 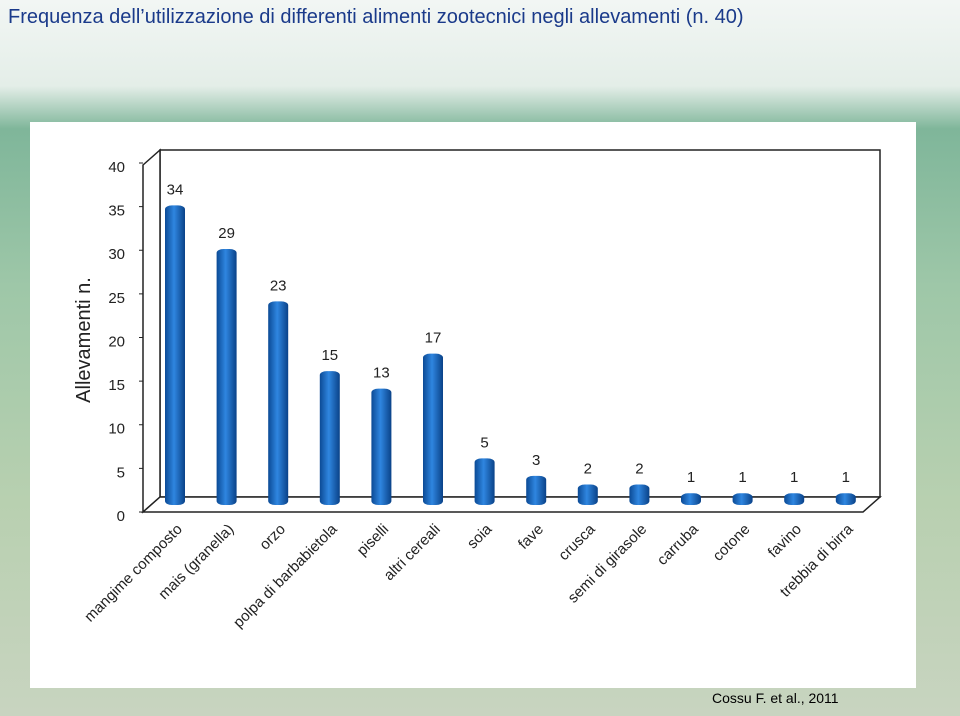 What do you see at coordinates (116, 211) in the screenshot?
I see `y-tick-label: 35` at bounding box center [116, 211].